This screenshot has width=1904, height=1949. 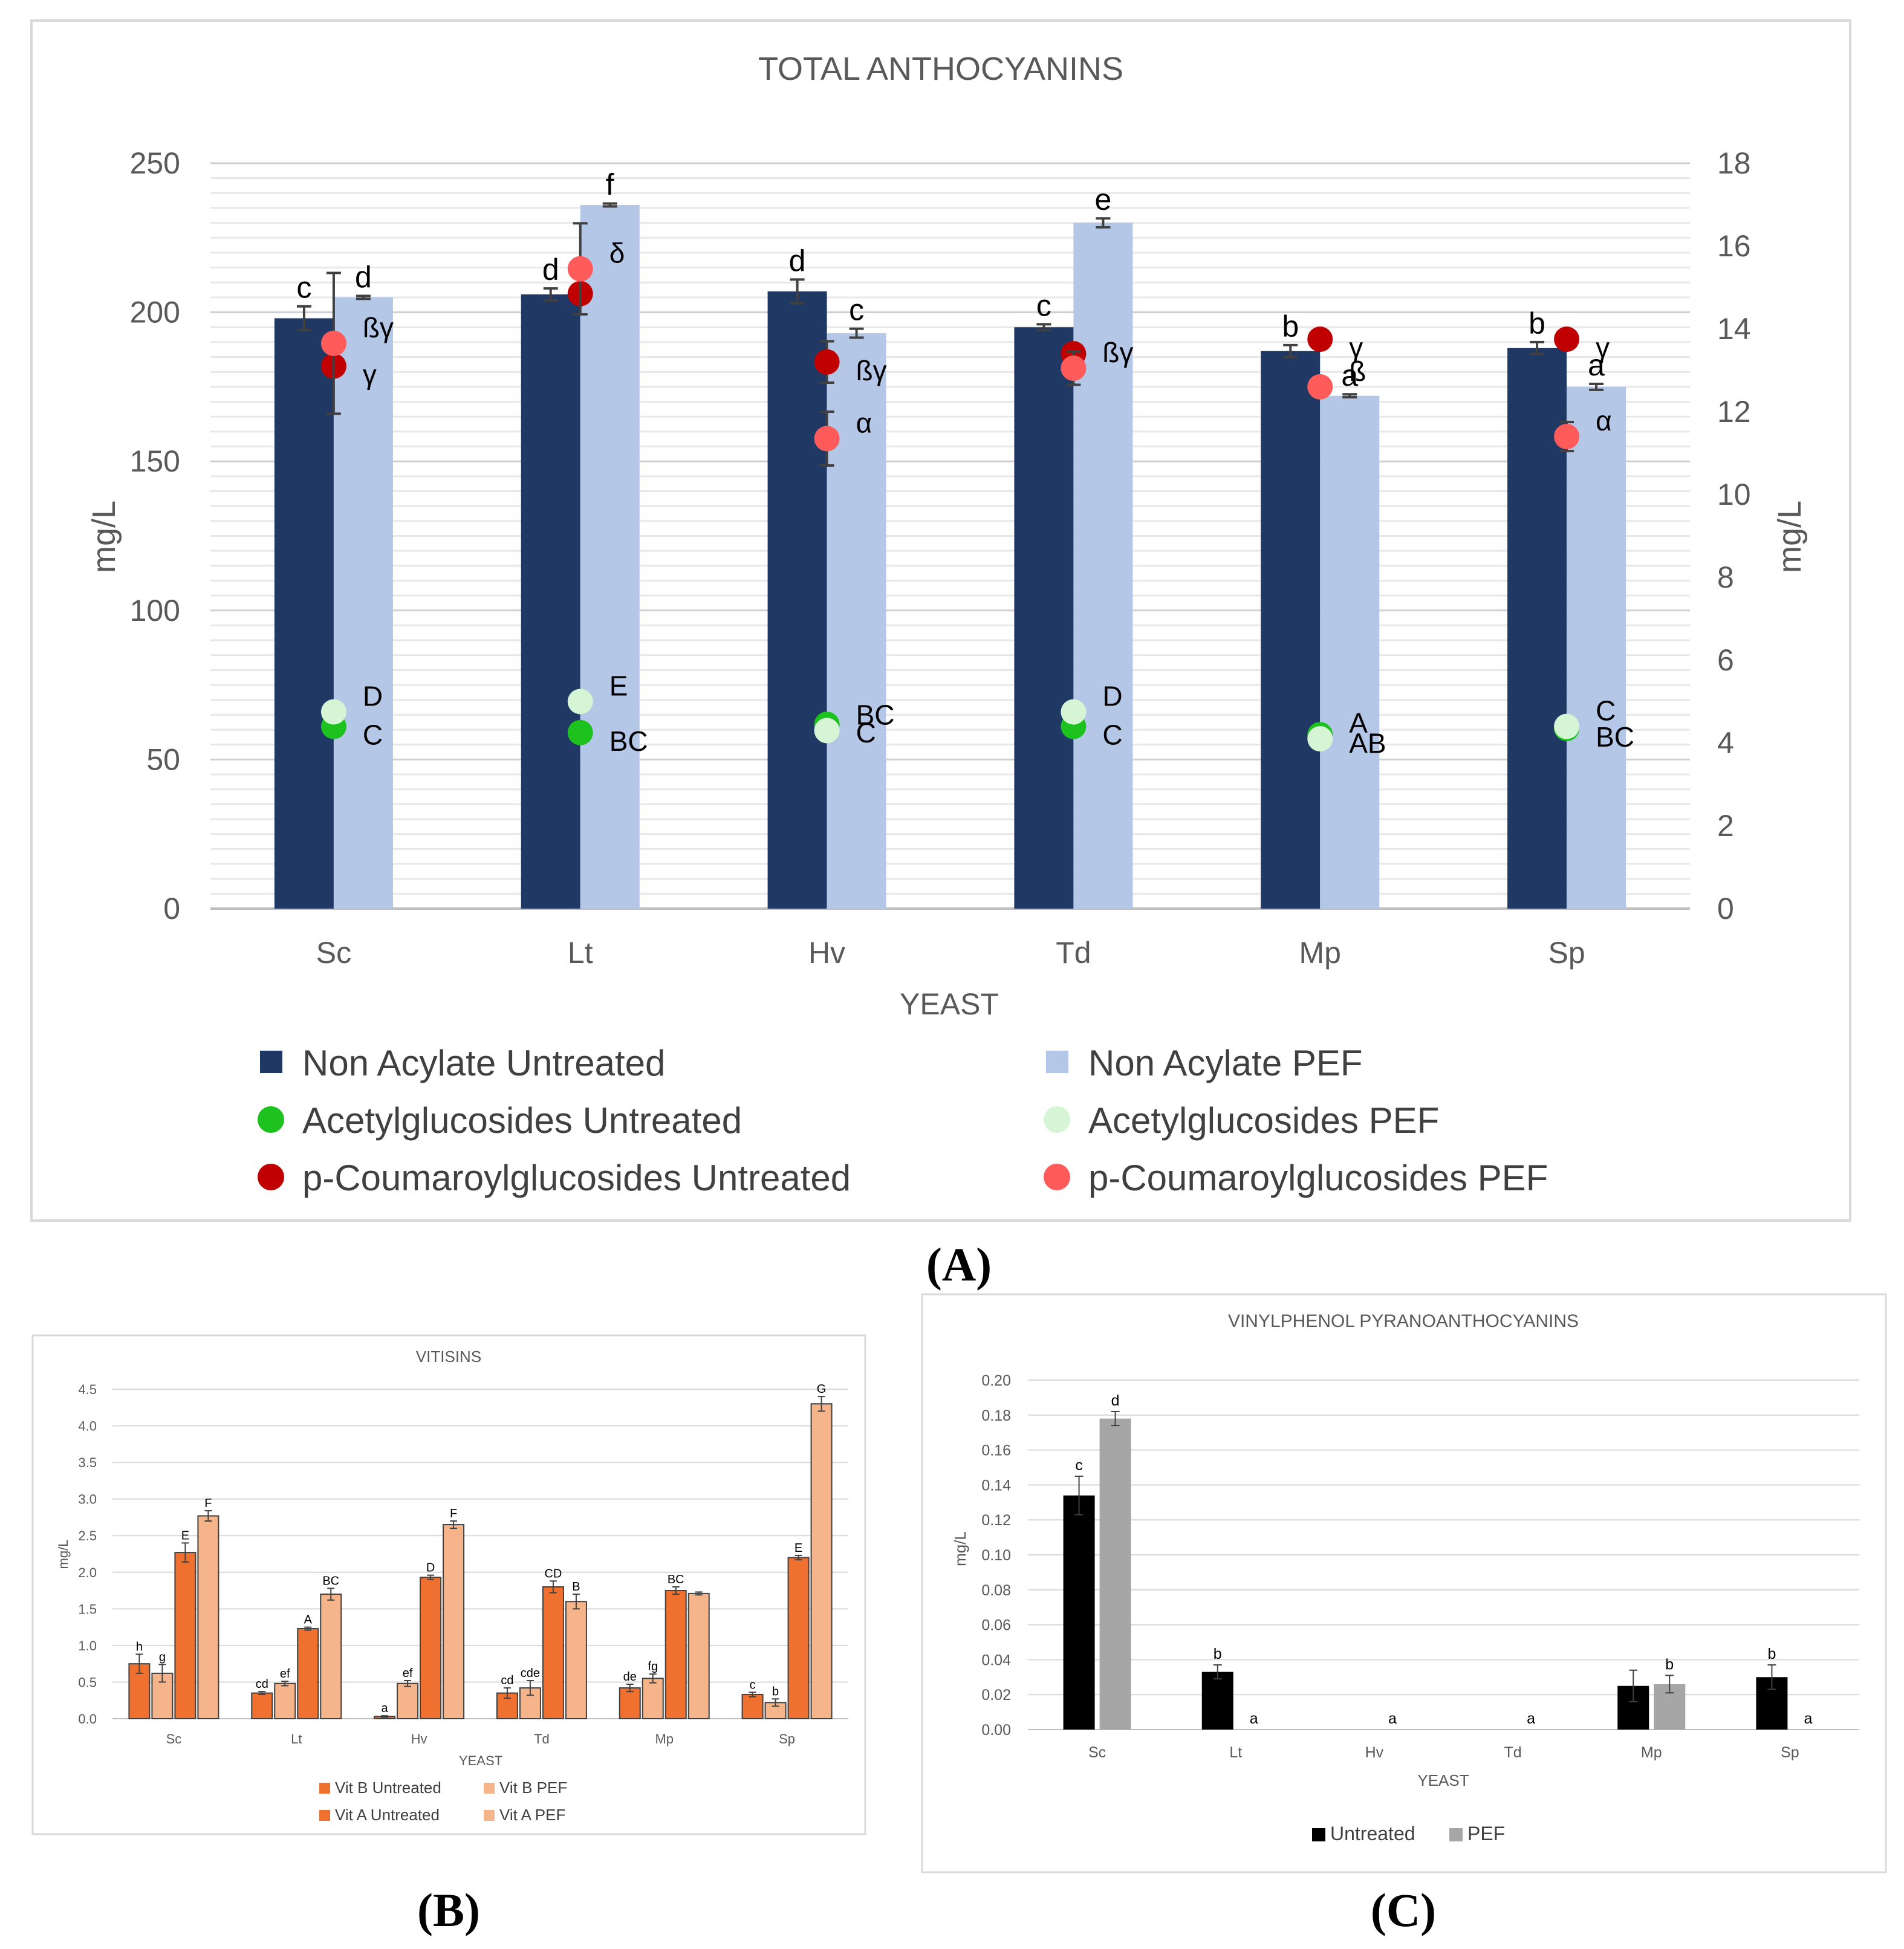 What do you see at coordinates (507, 1680) in the screenshot?
I see `panel-b-bar-letter: cd` at bounding box center [507, 1680].